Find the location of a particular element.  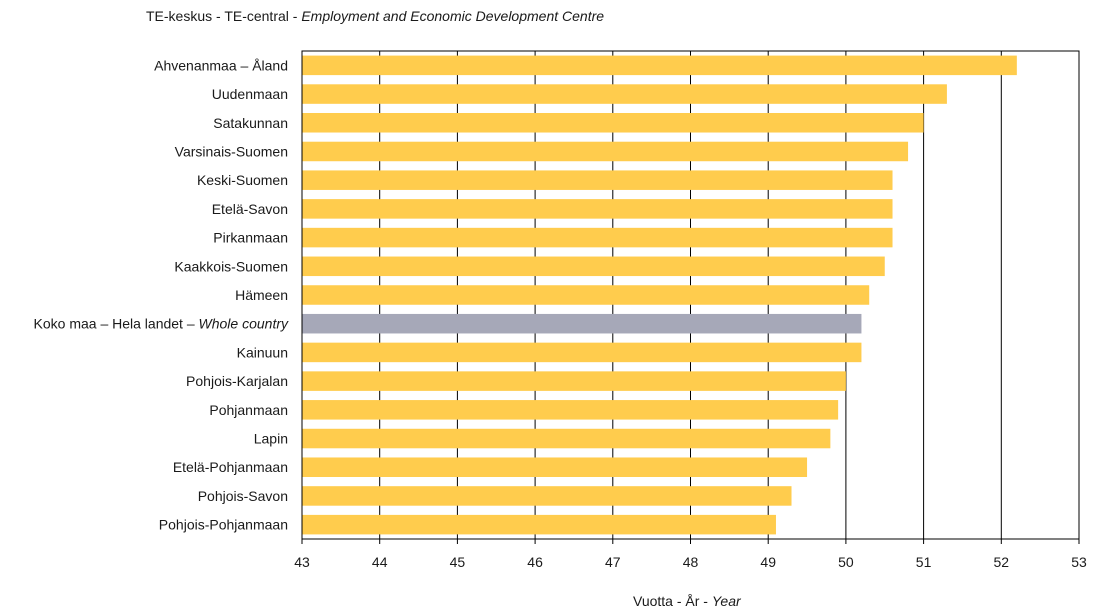

category-label-10: Kainuun is located at coordinates (262, 352).